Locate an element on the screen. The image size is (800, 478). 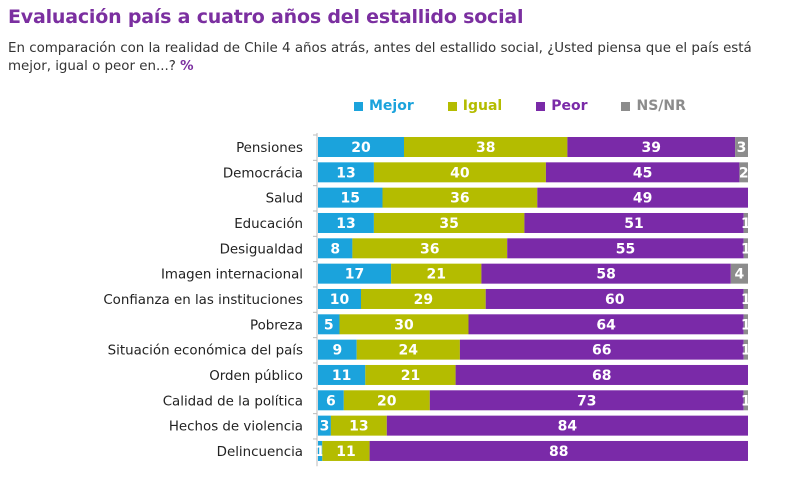
category-label: Educación is located at coordinates (268, 224).